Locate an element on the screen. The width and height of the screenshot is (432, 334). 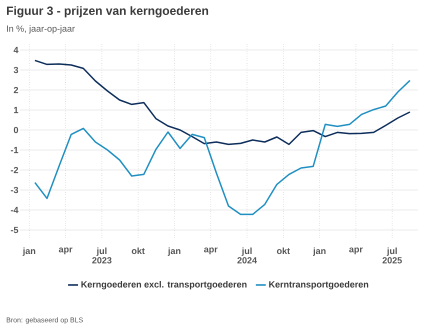
chart-subtitle: In %, jaar-op-jaar is located at coordinates (41, 29).